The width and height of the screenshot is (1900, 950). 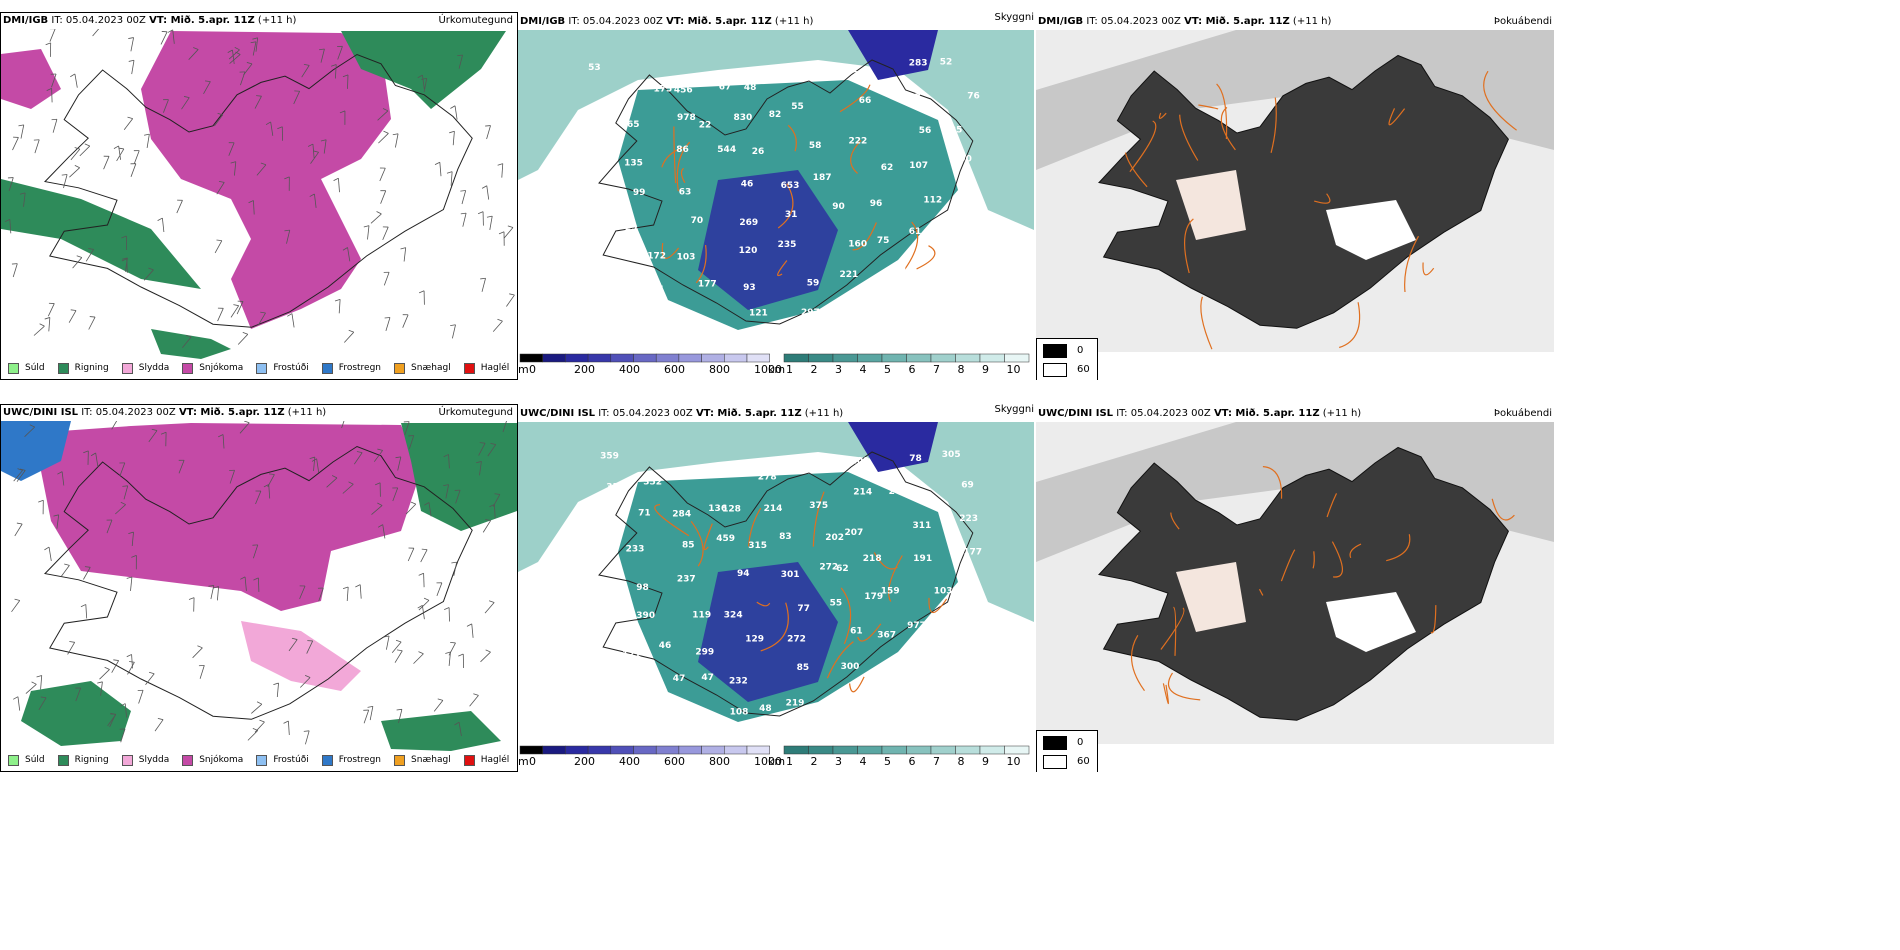 What do you see at coordinates (683, 91) in the screenshot?
I see `vis-label: 456` at bounding box center [683, 91].